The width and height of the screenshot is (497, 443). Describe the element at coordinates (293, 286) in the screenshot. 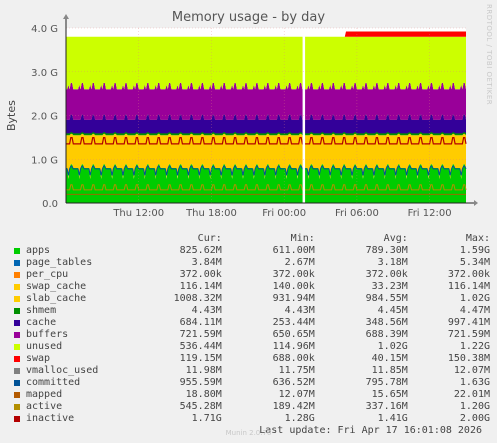

I see `legend-min: 140.00k` at that location.